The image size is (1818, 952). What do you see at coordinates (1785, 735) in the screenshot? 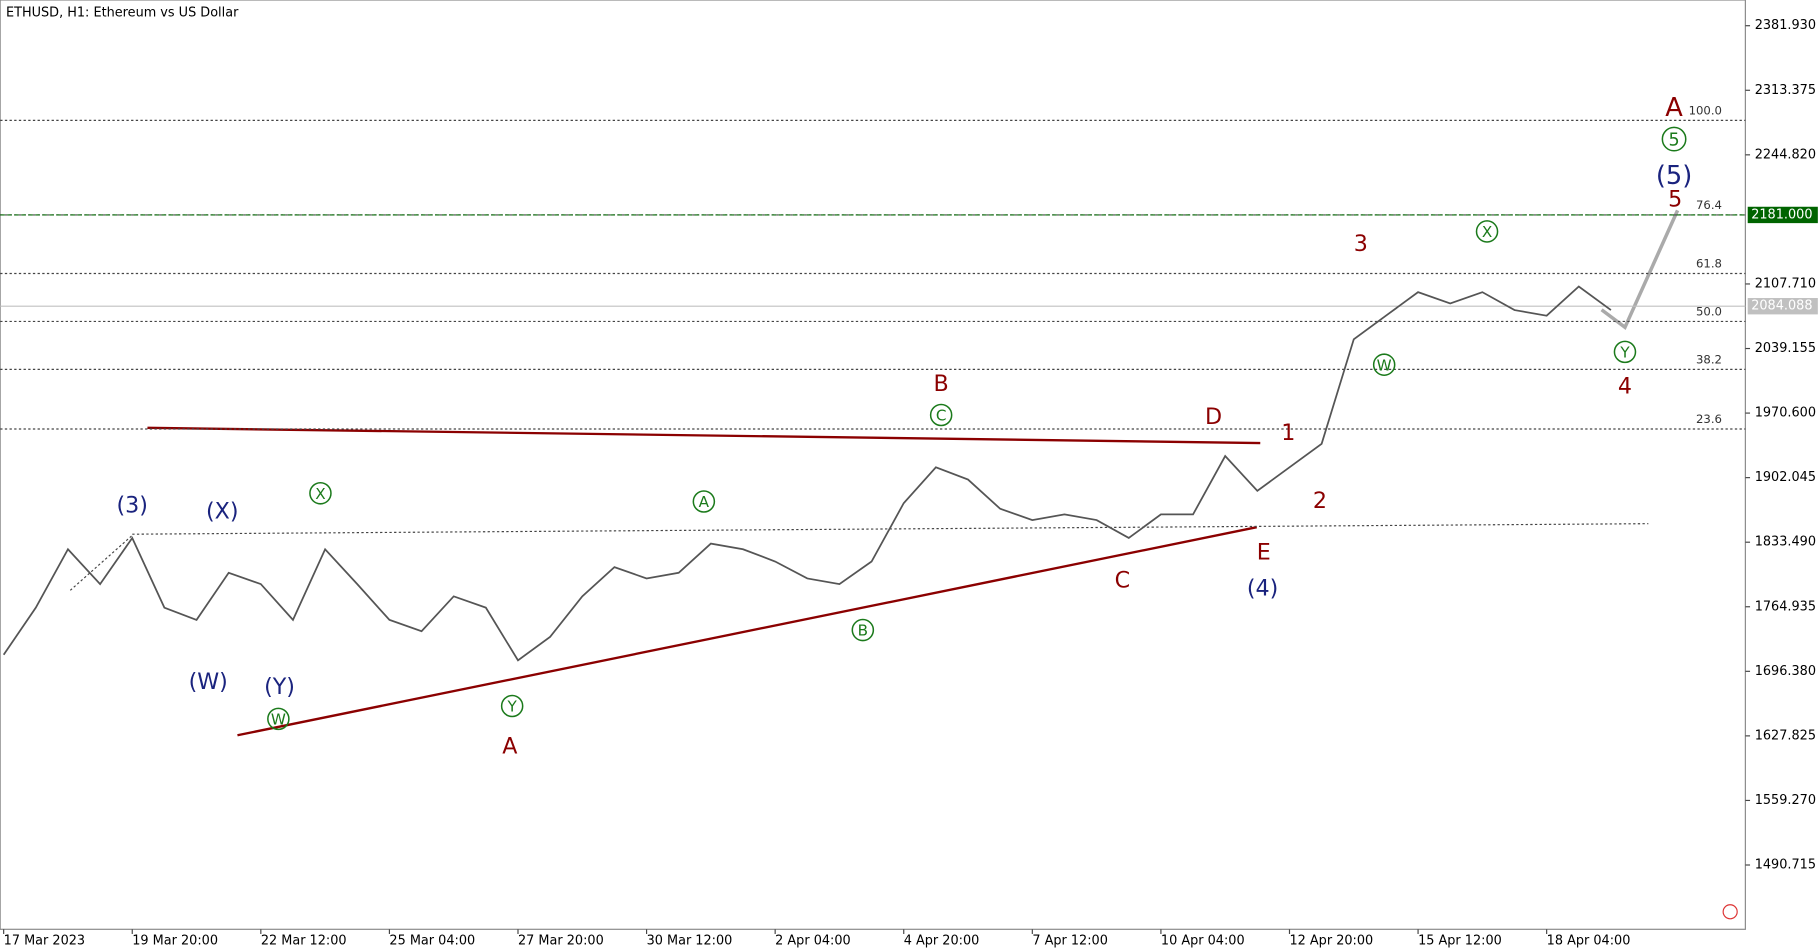
I see `y-tick-label: 1627.825` at bounding box center [1785, 735].